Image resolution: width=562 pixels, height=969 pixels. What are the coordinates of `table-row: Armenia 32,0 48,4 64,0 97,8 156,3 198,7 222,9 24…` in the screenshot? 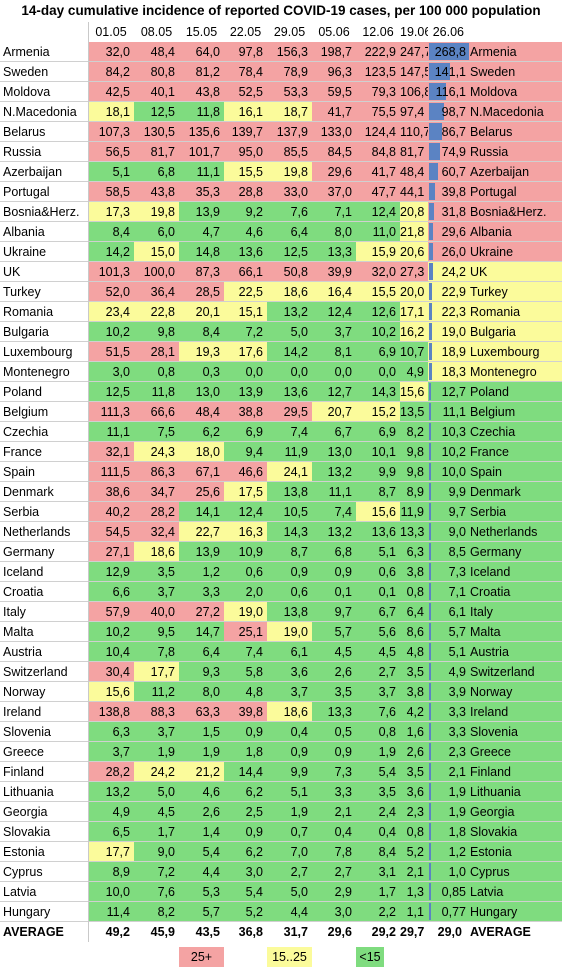 It's located at (281, 52).